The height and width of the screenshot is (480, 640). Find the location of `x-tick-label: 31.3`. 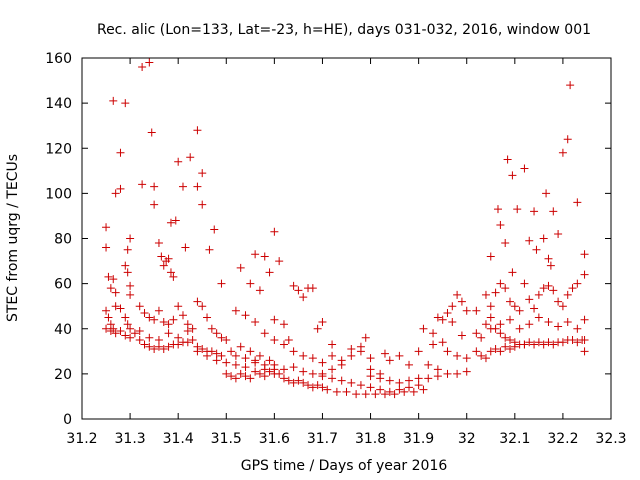

x-tick-label: 31.3 is located at coordinates (130, 439).